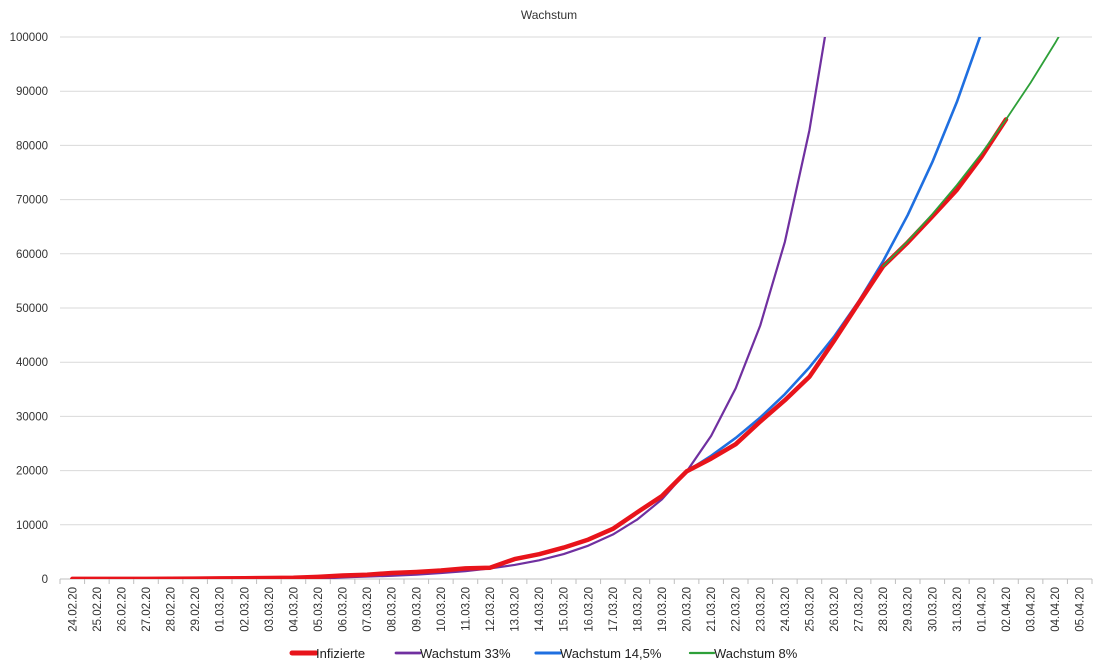 The image size is (1098, 670). Describe the element at coordinates (516, 609) in the screenshot. I see `x-tick-label: 13.03.20` at that location.